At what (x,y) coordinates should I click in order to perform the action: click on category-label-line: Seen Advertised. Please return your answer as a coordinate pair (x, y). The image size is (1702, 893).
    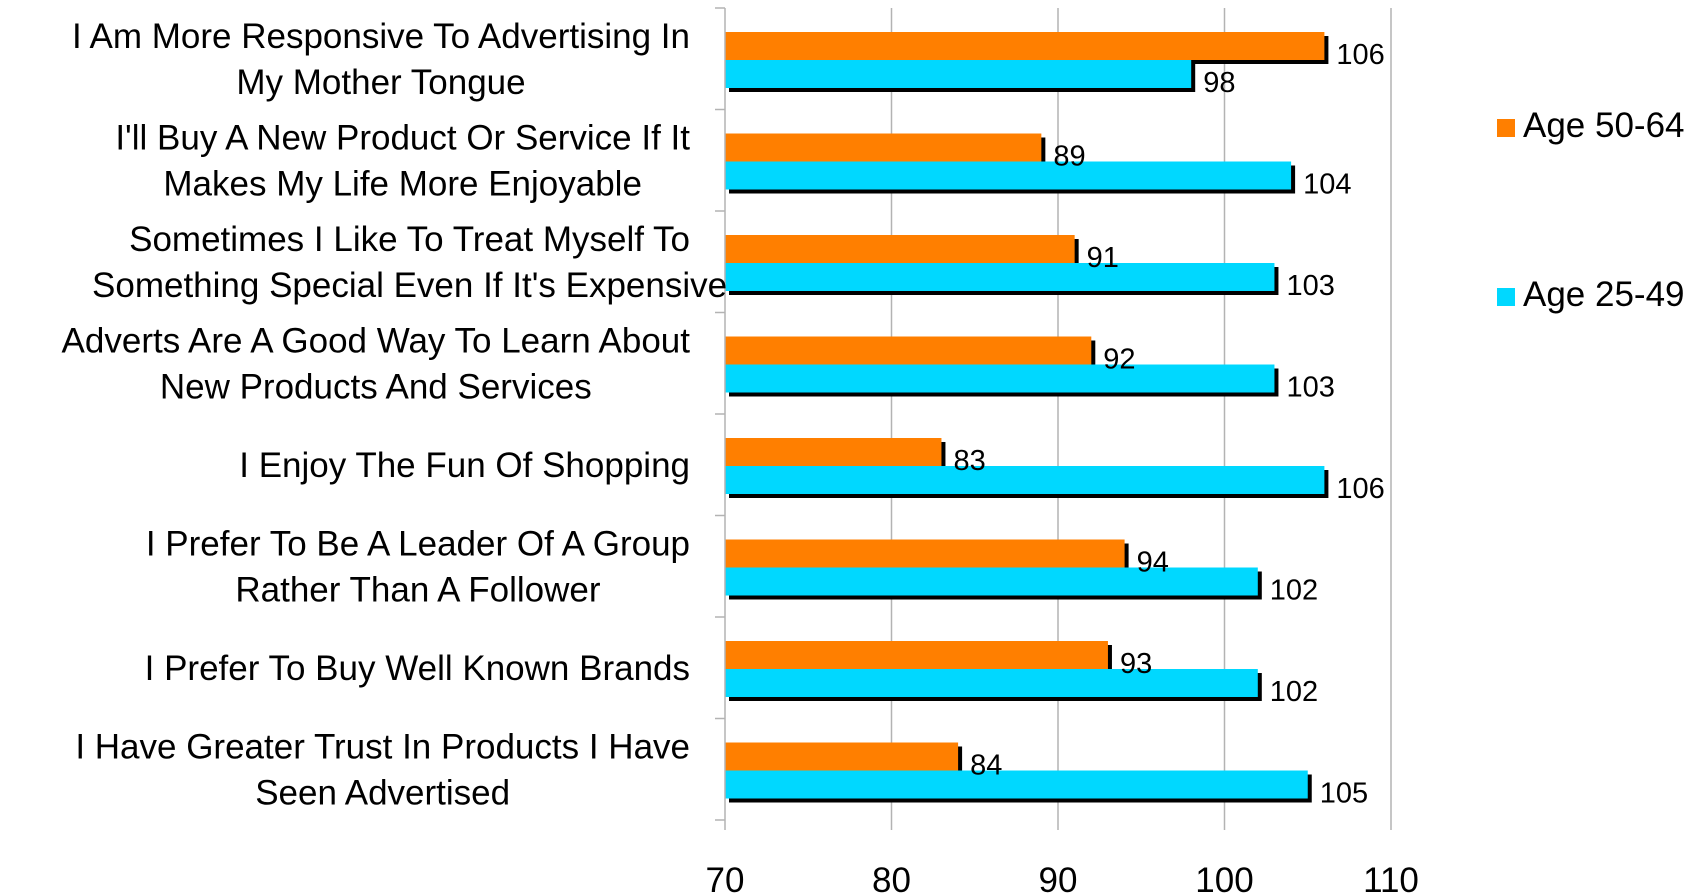
    Looking at the image, I should click on (382, 792).